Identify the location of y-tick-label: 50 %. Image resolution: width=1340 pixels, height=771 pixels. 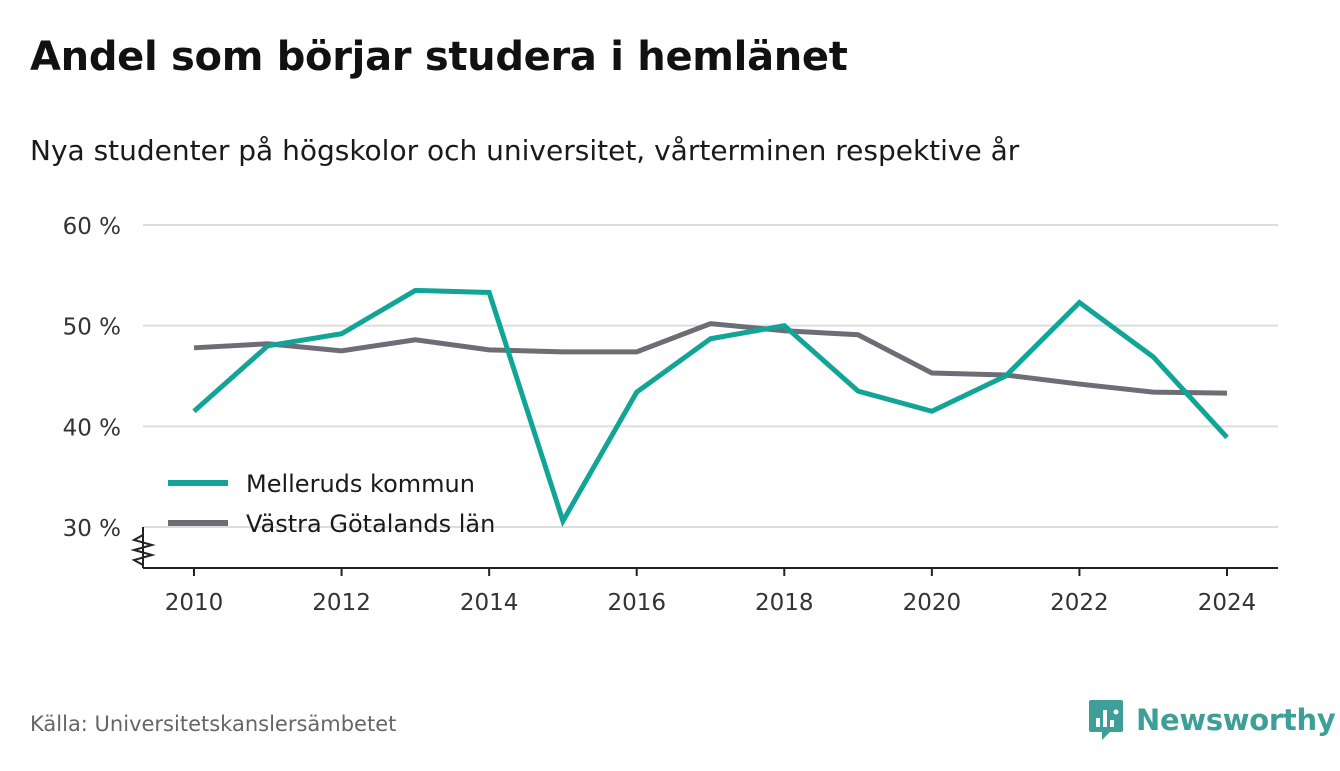
(92, 328).